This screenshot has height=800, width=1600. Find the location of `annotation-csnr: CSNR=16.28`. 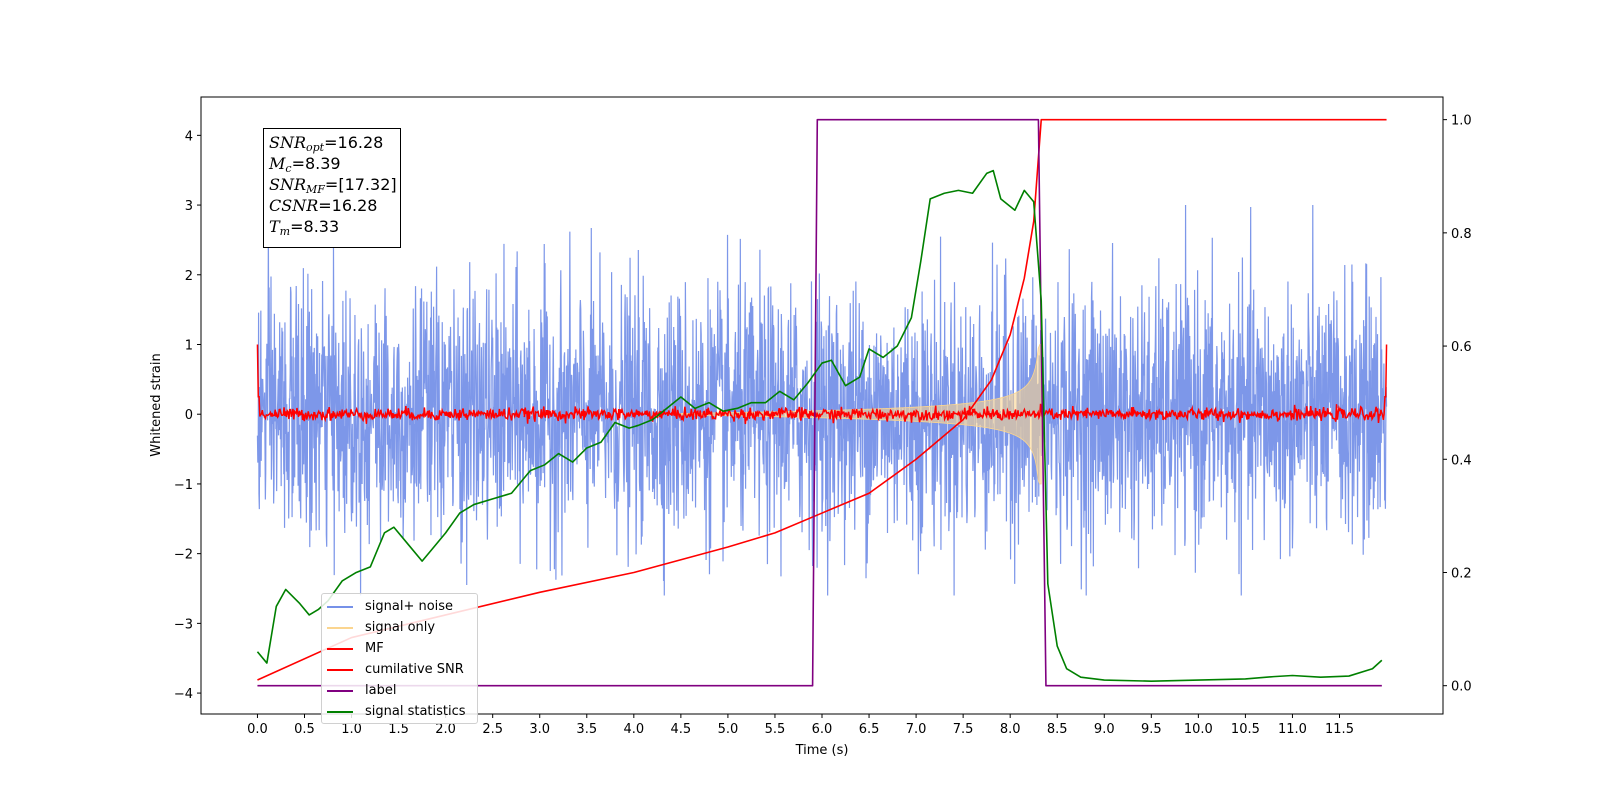

annotation-csnr: CSNR=16.28 is located at coordinates (323, 205).